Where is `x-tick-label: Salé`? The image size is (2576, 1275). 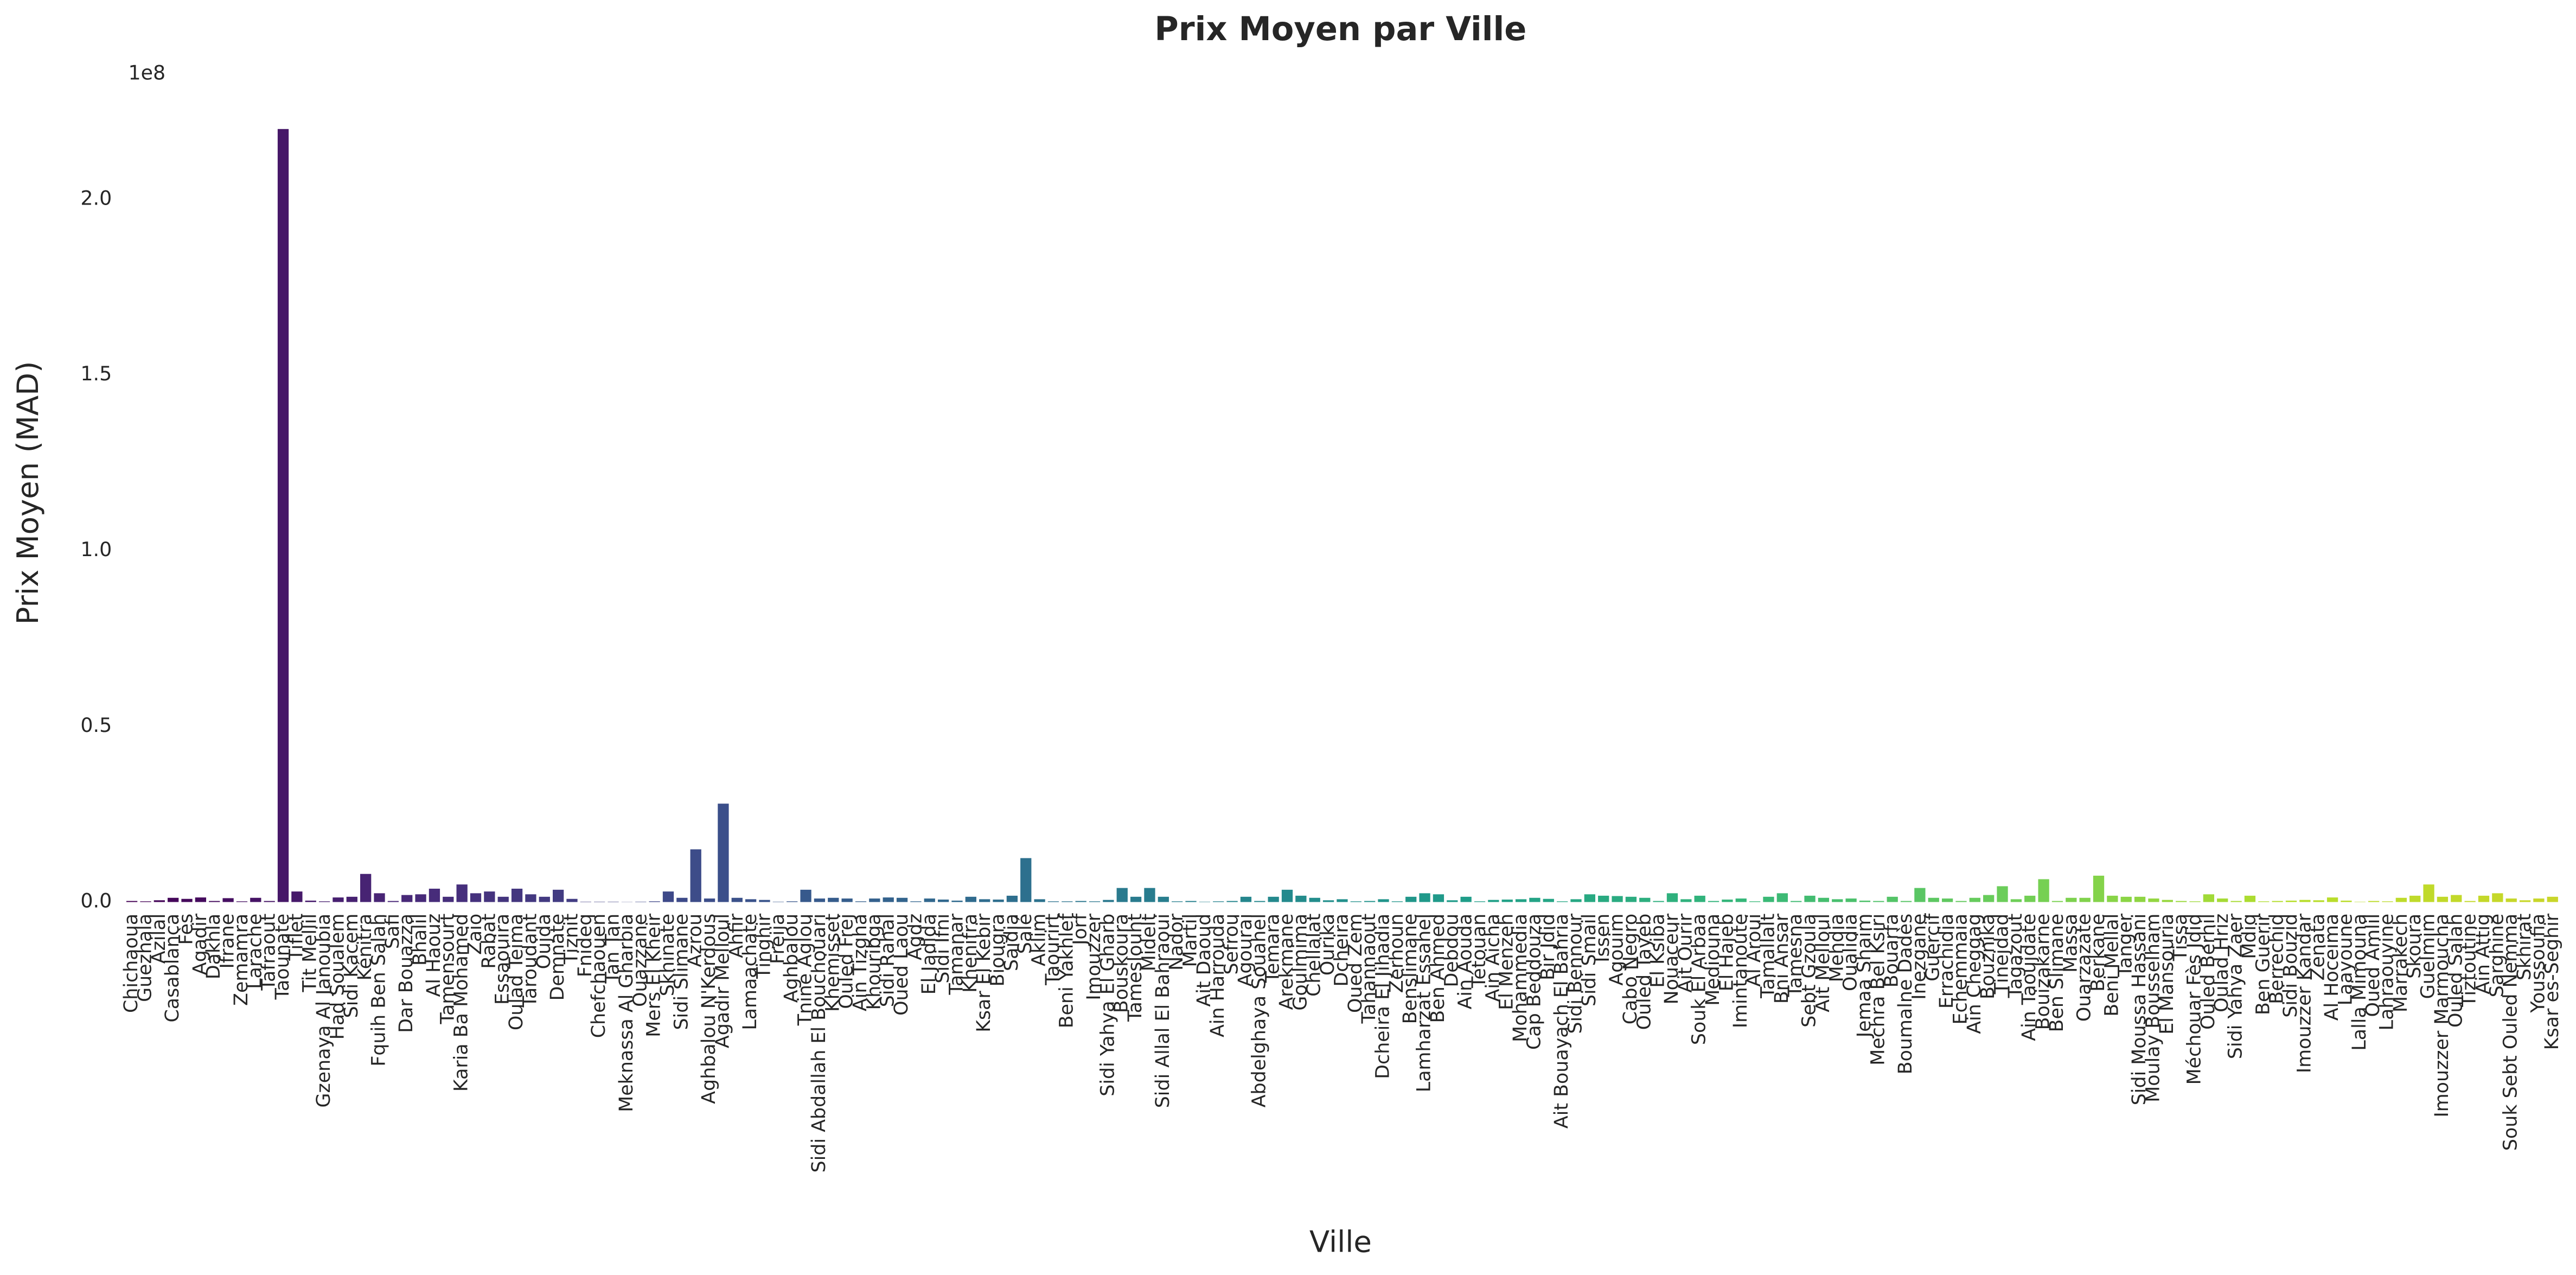
x-tick-label: Salé is located at coordinates (1025, 934).